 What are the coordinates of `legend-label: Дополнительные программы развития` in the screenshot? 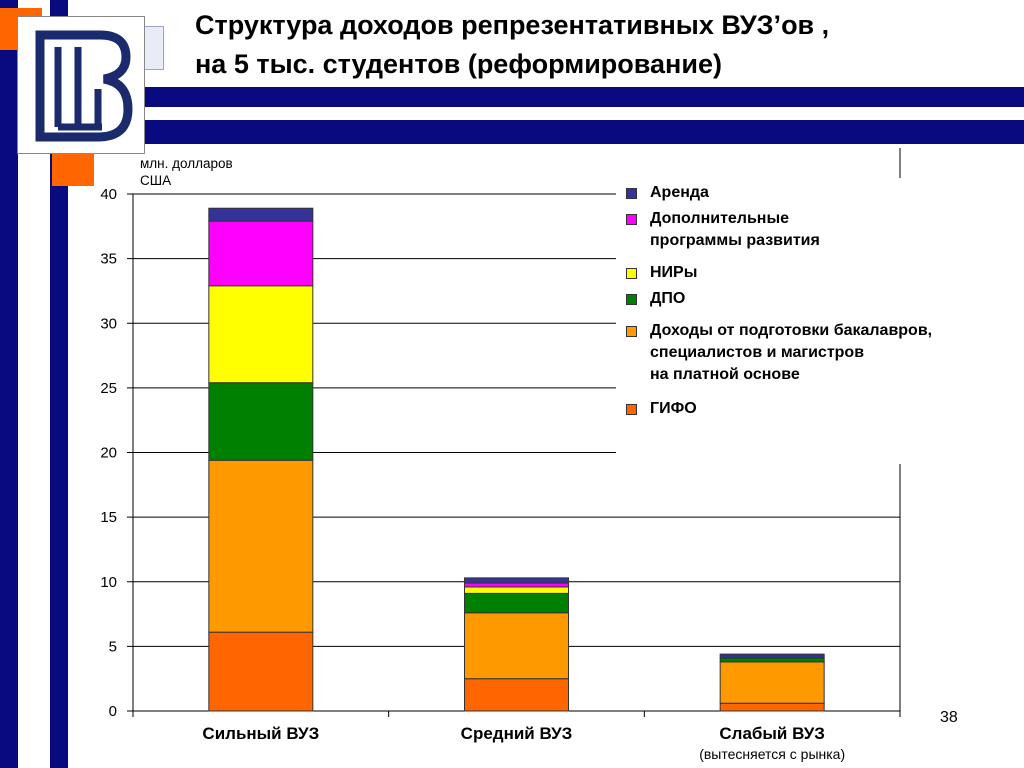 It's located at (735, 230).